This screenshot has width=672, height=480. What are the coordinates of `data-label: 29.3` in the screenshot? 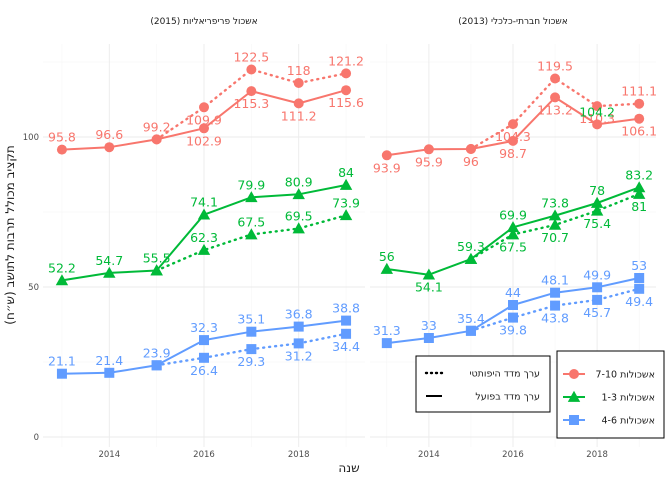 It's located at (251, 361).